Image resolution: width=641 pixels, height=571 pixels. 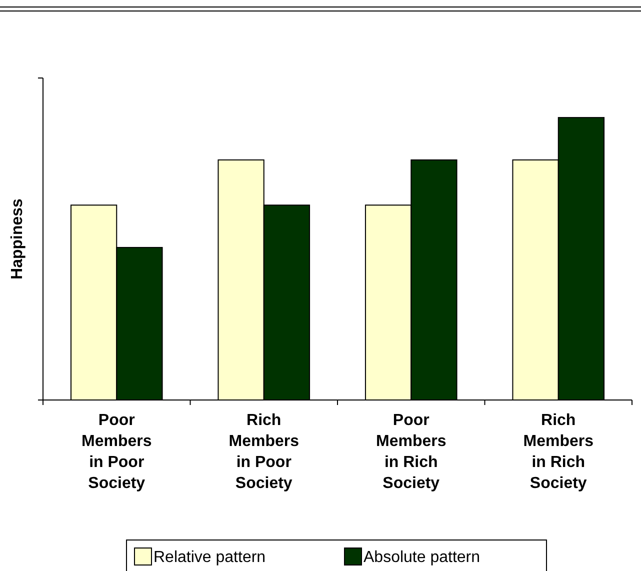 What do you see at coordinates (422, 557) in the screenshot?
I see `legend-label: Absolute pattern` at bounding box center [422, 557].